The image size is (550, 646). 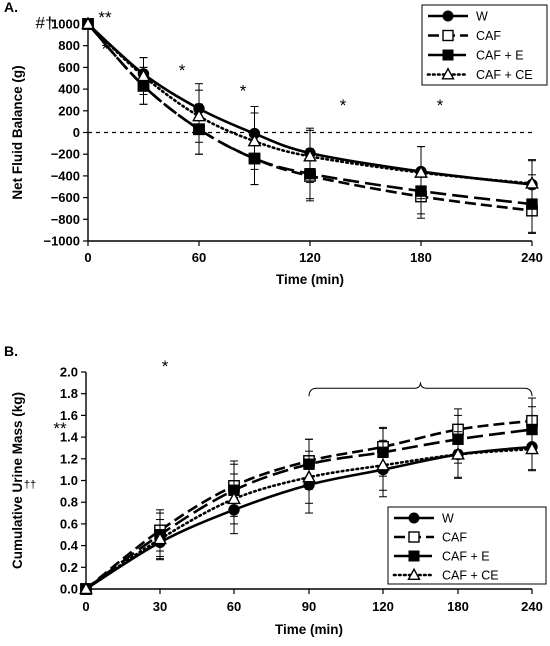 What do you see at coordinates (69, 480) in the screenshot?
I see `y-tick-label: 1.0` at bounding box center [69, 480].